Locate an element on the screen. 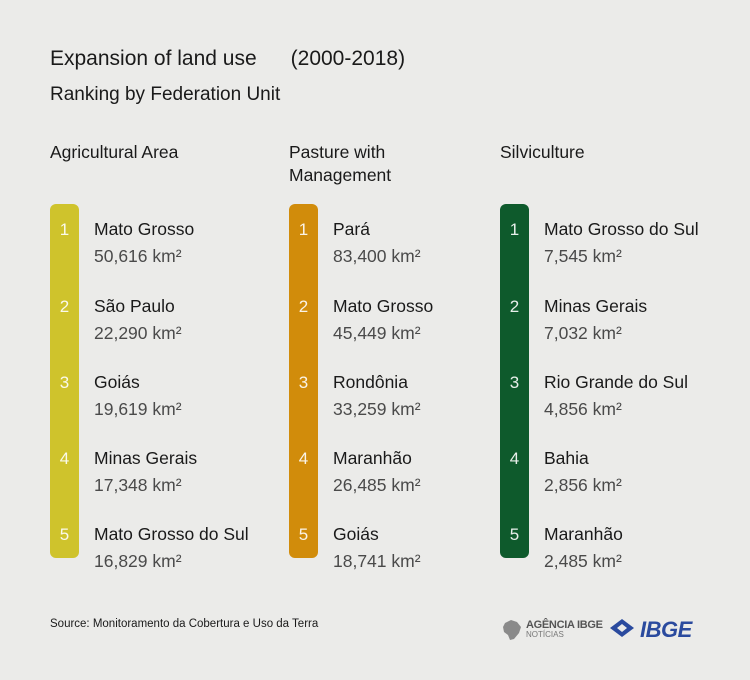 The image size is (750, 680). state-name: Bahia is located at coordinates (566, 458).